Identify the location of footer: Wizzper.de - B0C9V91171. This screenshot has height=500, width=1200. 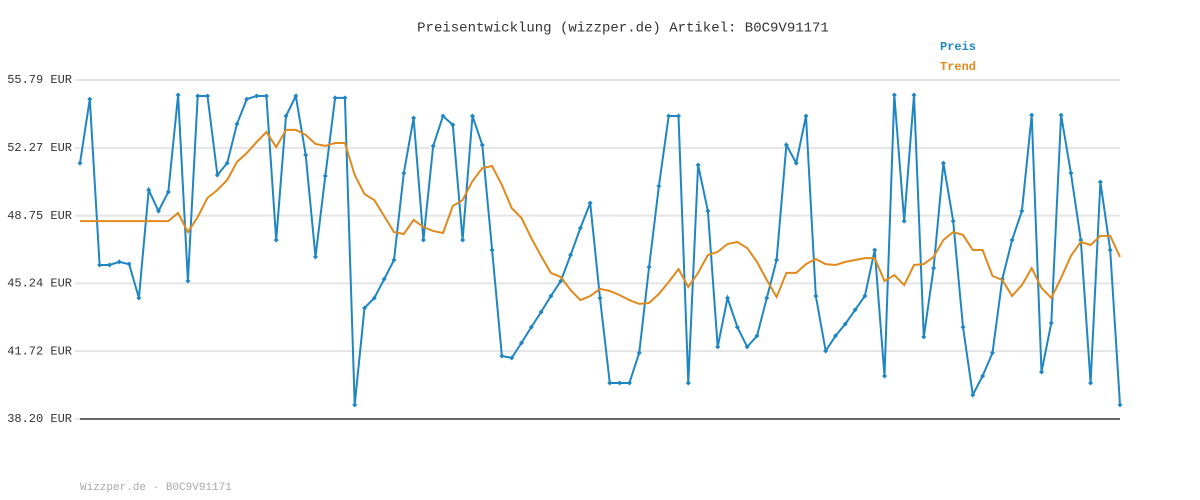
(156, 488).